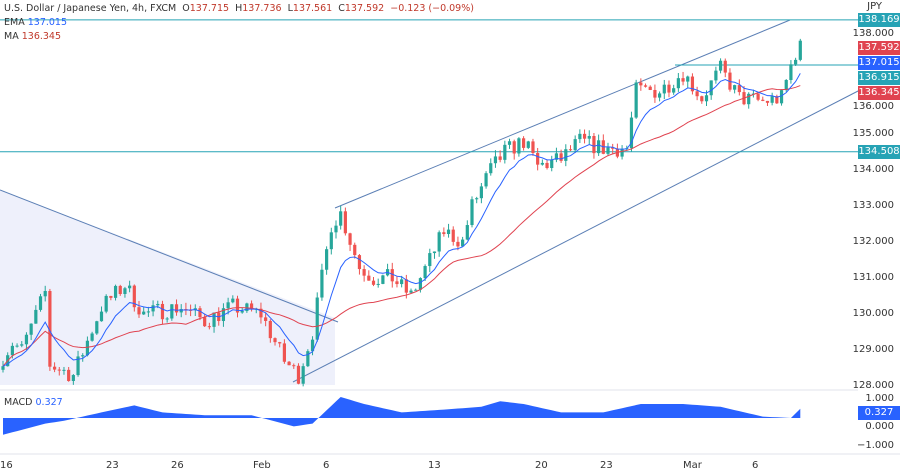 This screenshot has height=474, width=900. What do you see at coordinates (873, 133) in the screenshot?
I see `price-tick: 135.000` at bounding box center [873, 133].